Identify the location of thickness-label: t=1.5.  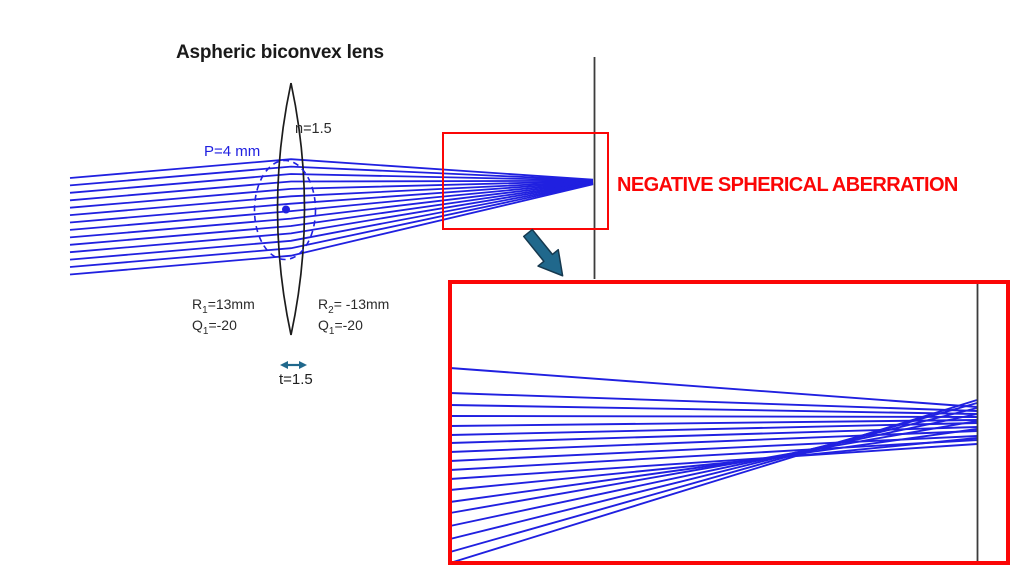
(296, 379).